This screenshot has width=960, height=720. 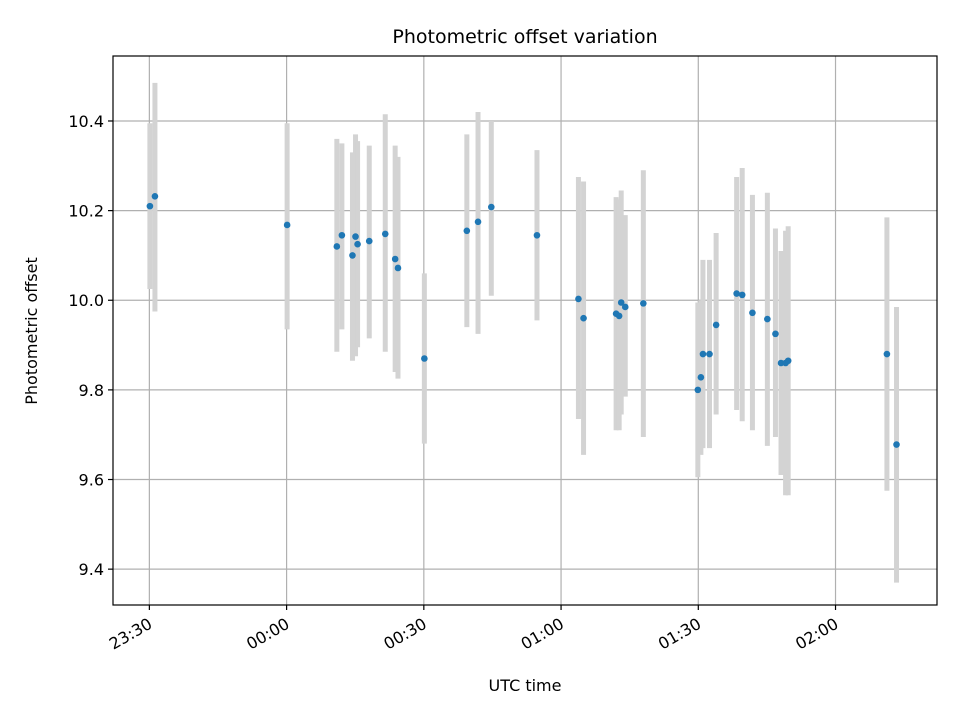 What do you see at coordinates (31, 331) in the screenshot?
I see `y-axis-label: Photometric offset` at bounding box center [31, 331].